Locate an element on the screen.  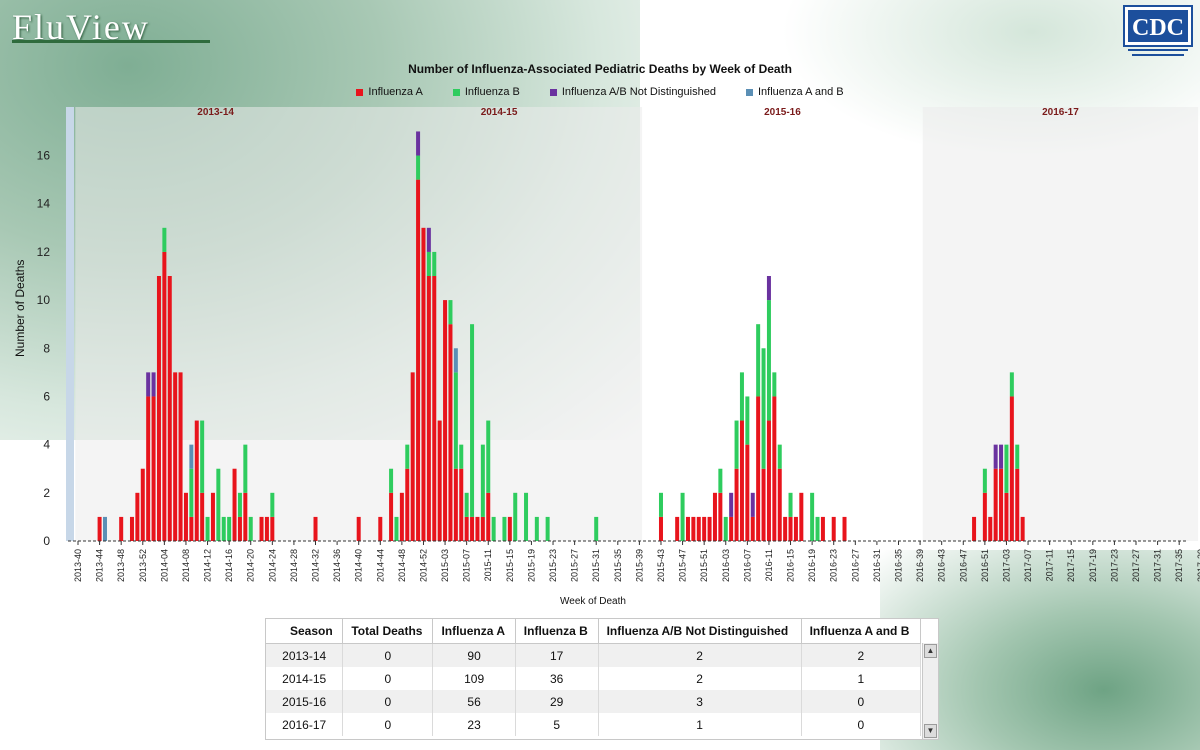
legend-swatch-green is located at coordinates (456, 92).